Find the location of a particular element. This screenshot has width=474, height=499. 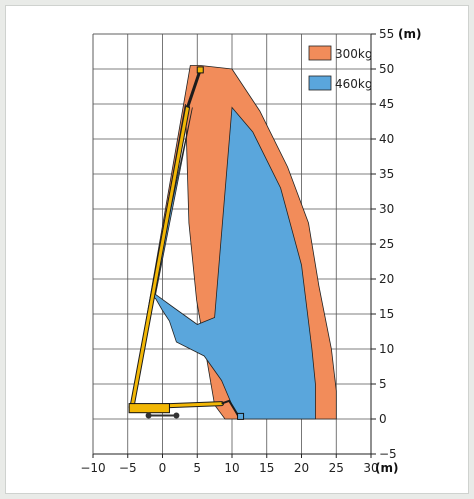

stowed-jib is located at coordinates (230, 408).